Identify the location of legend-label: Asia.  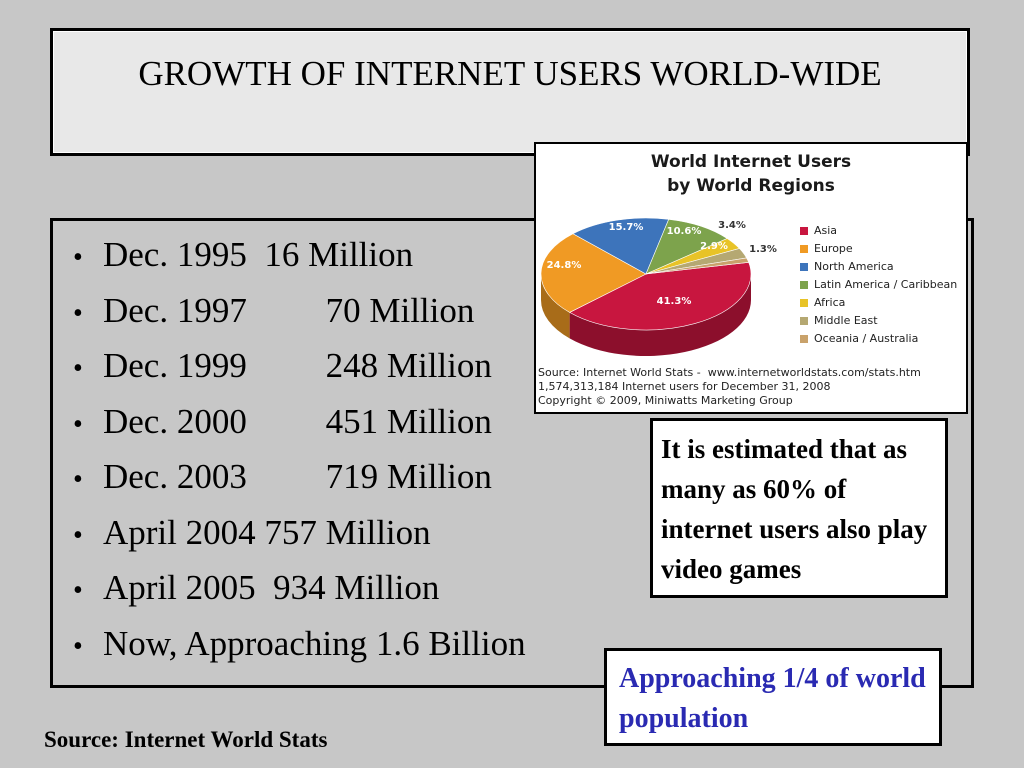
(826, 230).